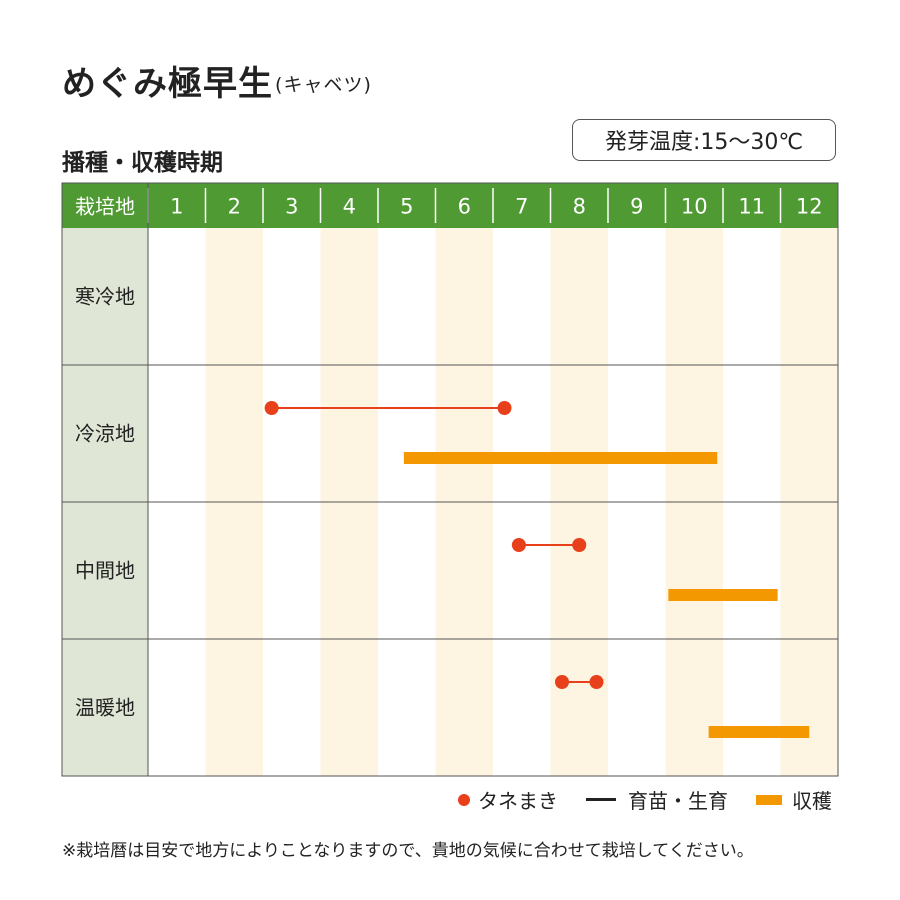  I want to click on legend-harvest-label: 収穫, so click(812, 801).